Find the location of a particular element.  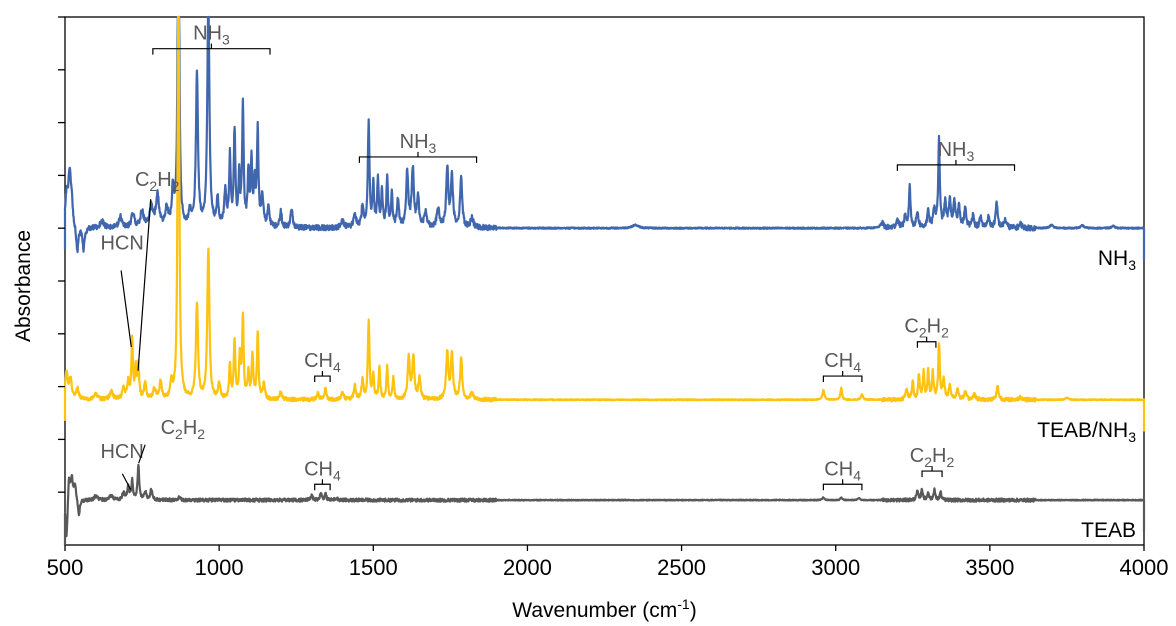

annotation-1-2-label: CH4 is located at coordinates (322, 362).